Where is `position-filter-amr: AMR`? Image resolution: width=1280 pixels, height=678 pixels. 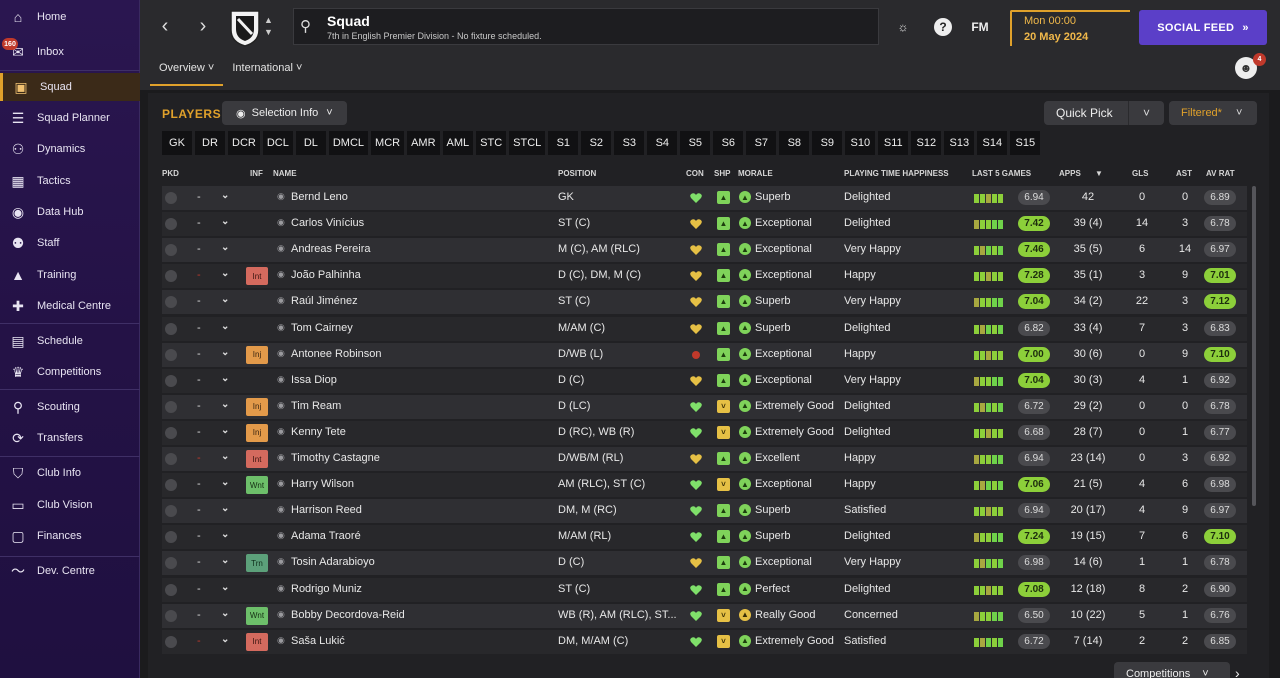
position-filter-amr: AMR is located at coordinates (423, 143).